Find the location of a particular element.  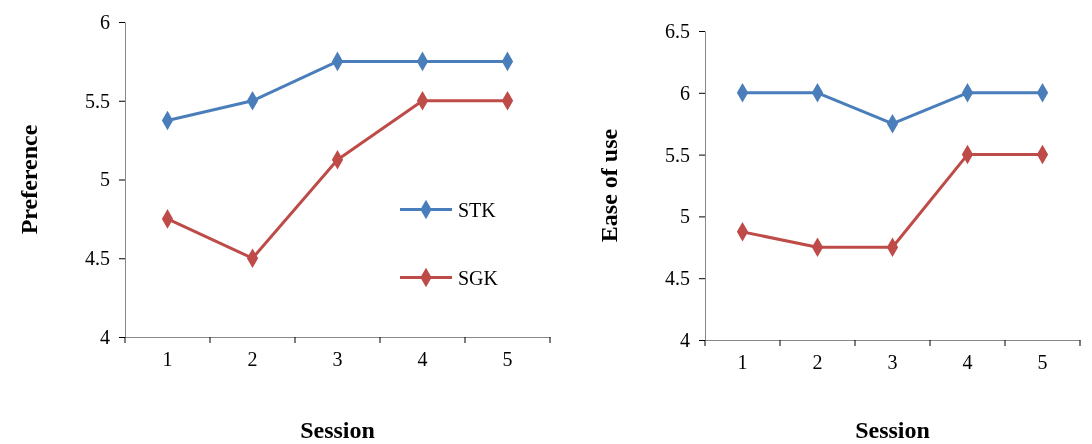

legend-label: SGK is located at coordinates (478, 277).